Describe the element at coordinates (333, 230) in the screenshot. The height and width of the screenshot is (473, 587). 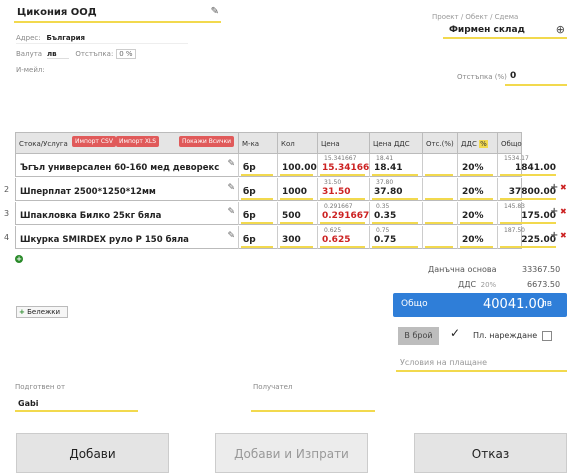
I see `cell-price-hint: 0.625` at that location.